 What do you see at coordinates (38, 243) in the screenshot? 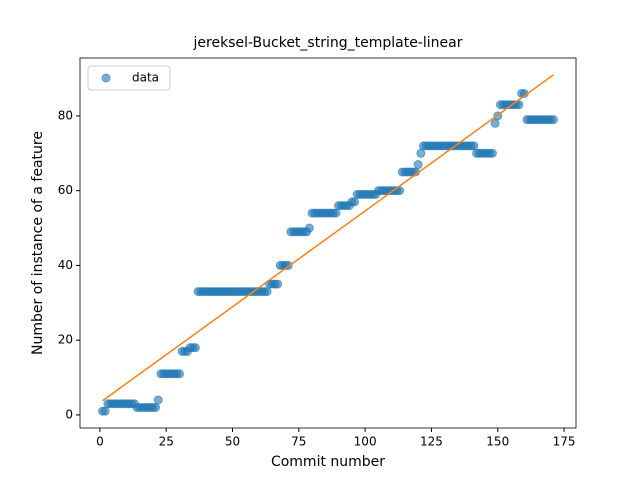
I see `y-axis-label: Number of instance of a feature` at bounding box center [38, 243].